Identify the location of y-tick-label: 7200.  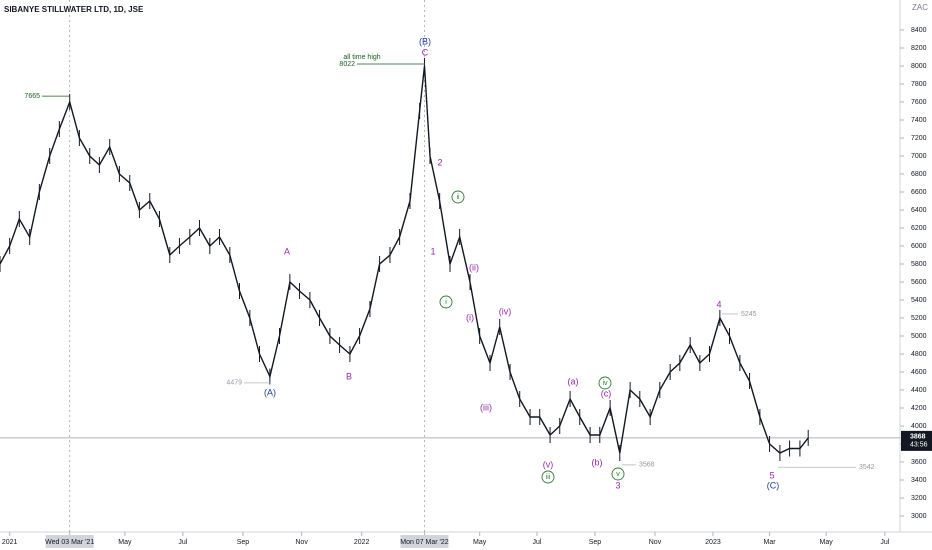
(919, 138).